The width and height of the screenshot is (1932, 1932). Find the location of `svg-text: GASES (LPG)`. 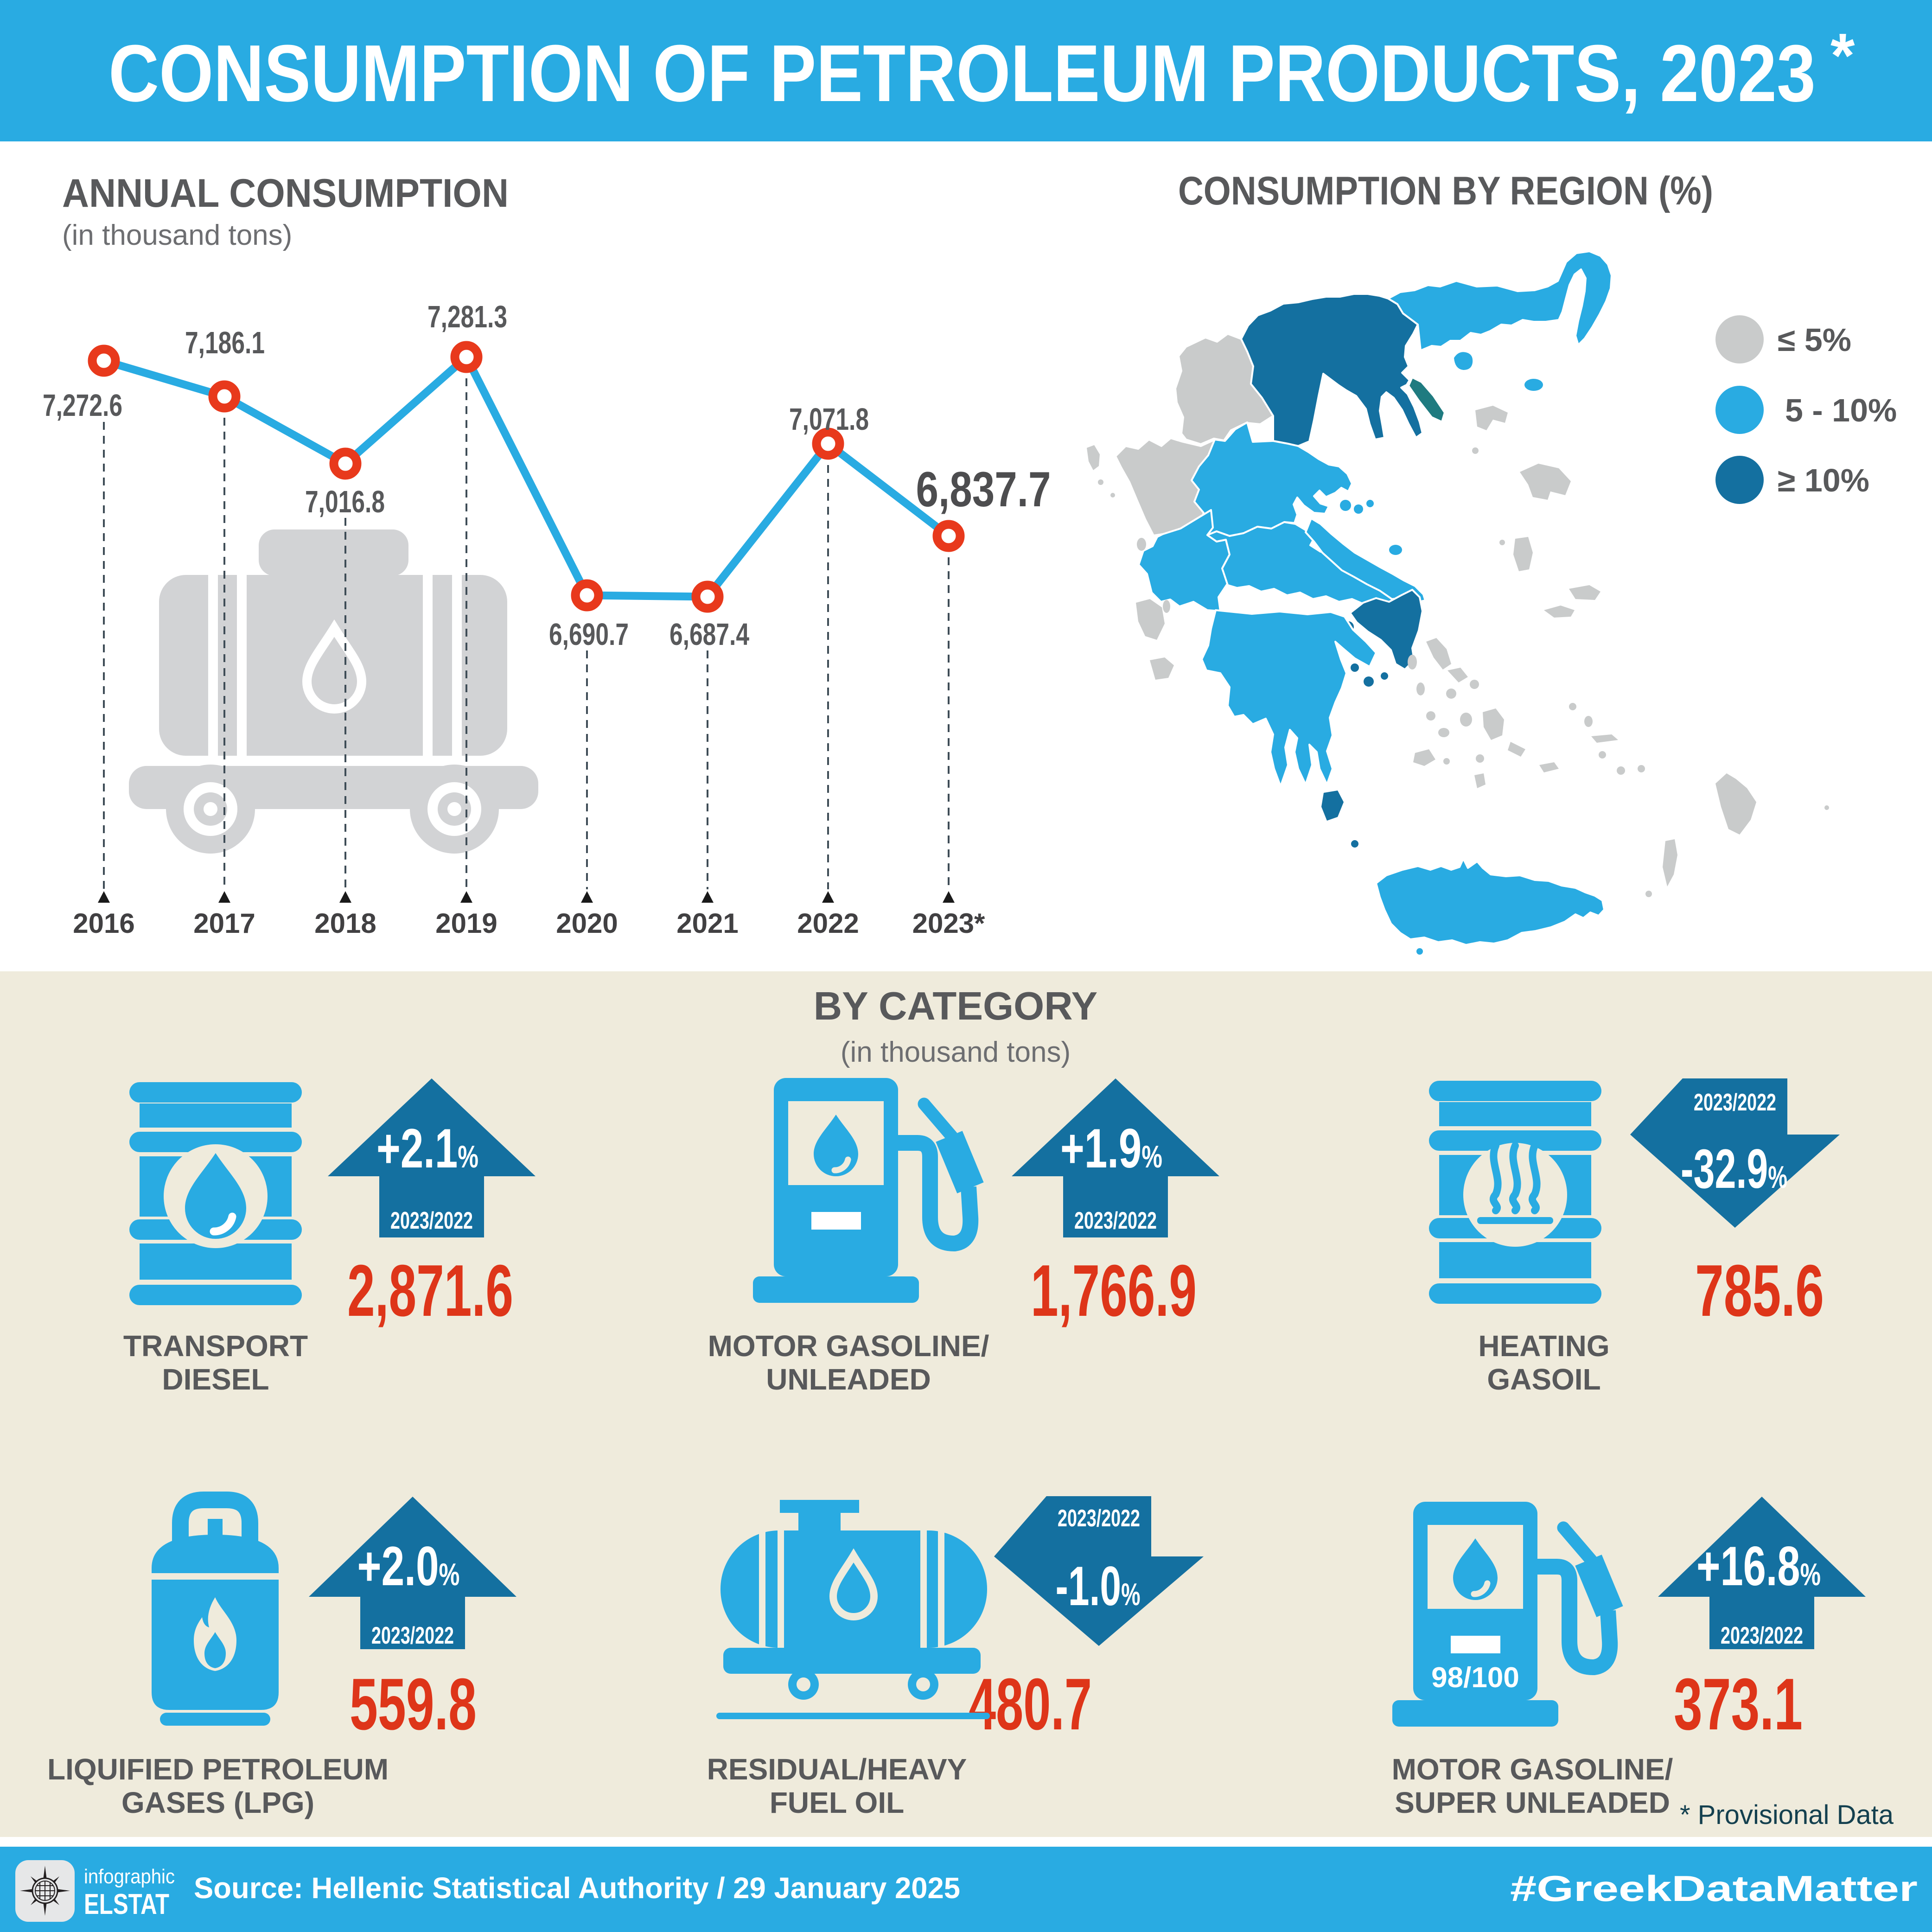

svg-text: GASES (LPG) is located at coordinates (217, 1802).